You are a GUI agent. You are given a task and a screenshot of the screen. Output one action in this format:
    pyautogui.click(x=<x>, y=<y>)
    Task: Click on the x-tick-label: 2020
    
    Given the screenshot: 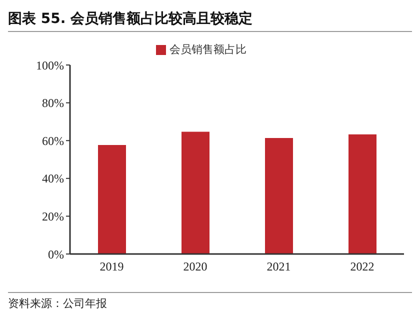 What is the action you would take?
    pyautogui.click(x=195, y=267)
    